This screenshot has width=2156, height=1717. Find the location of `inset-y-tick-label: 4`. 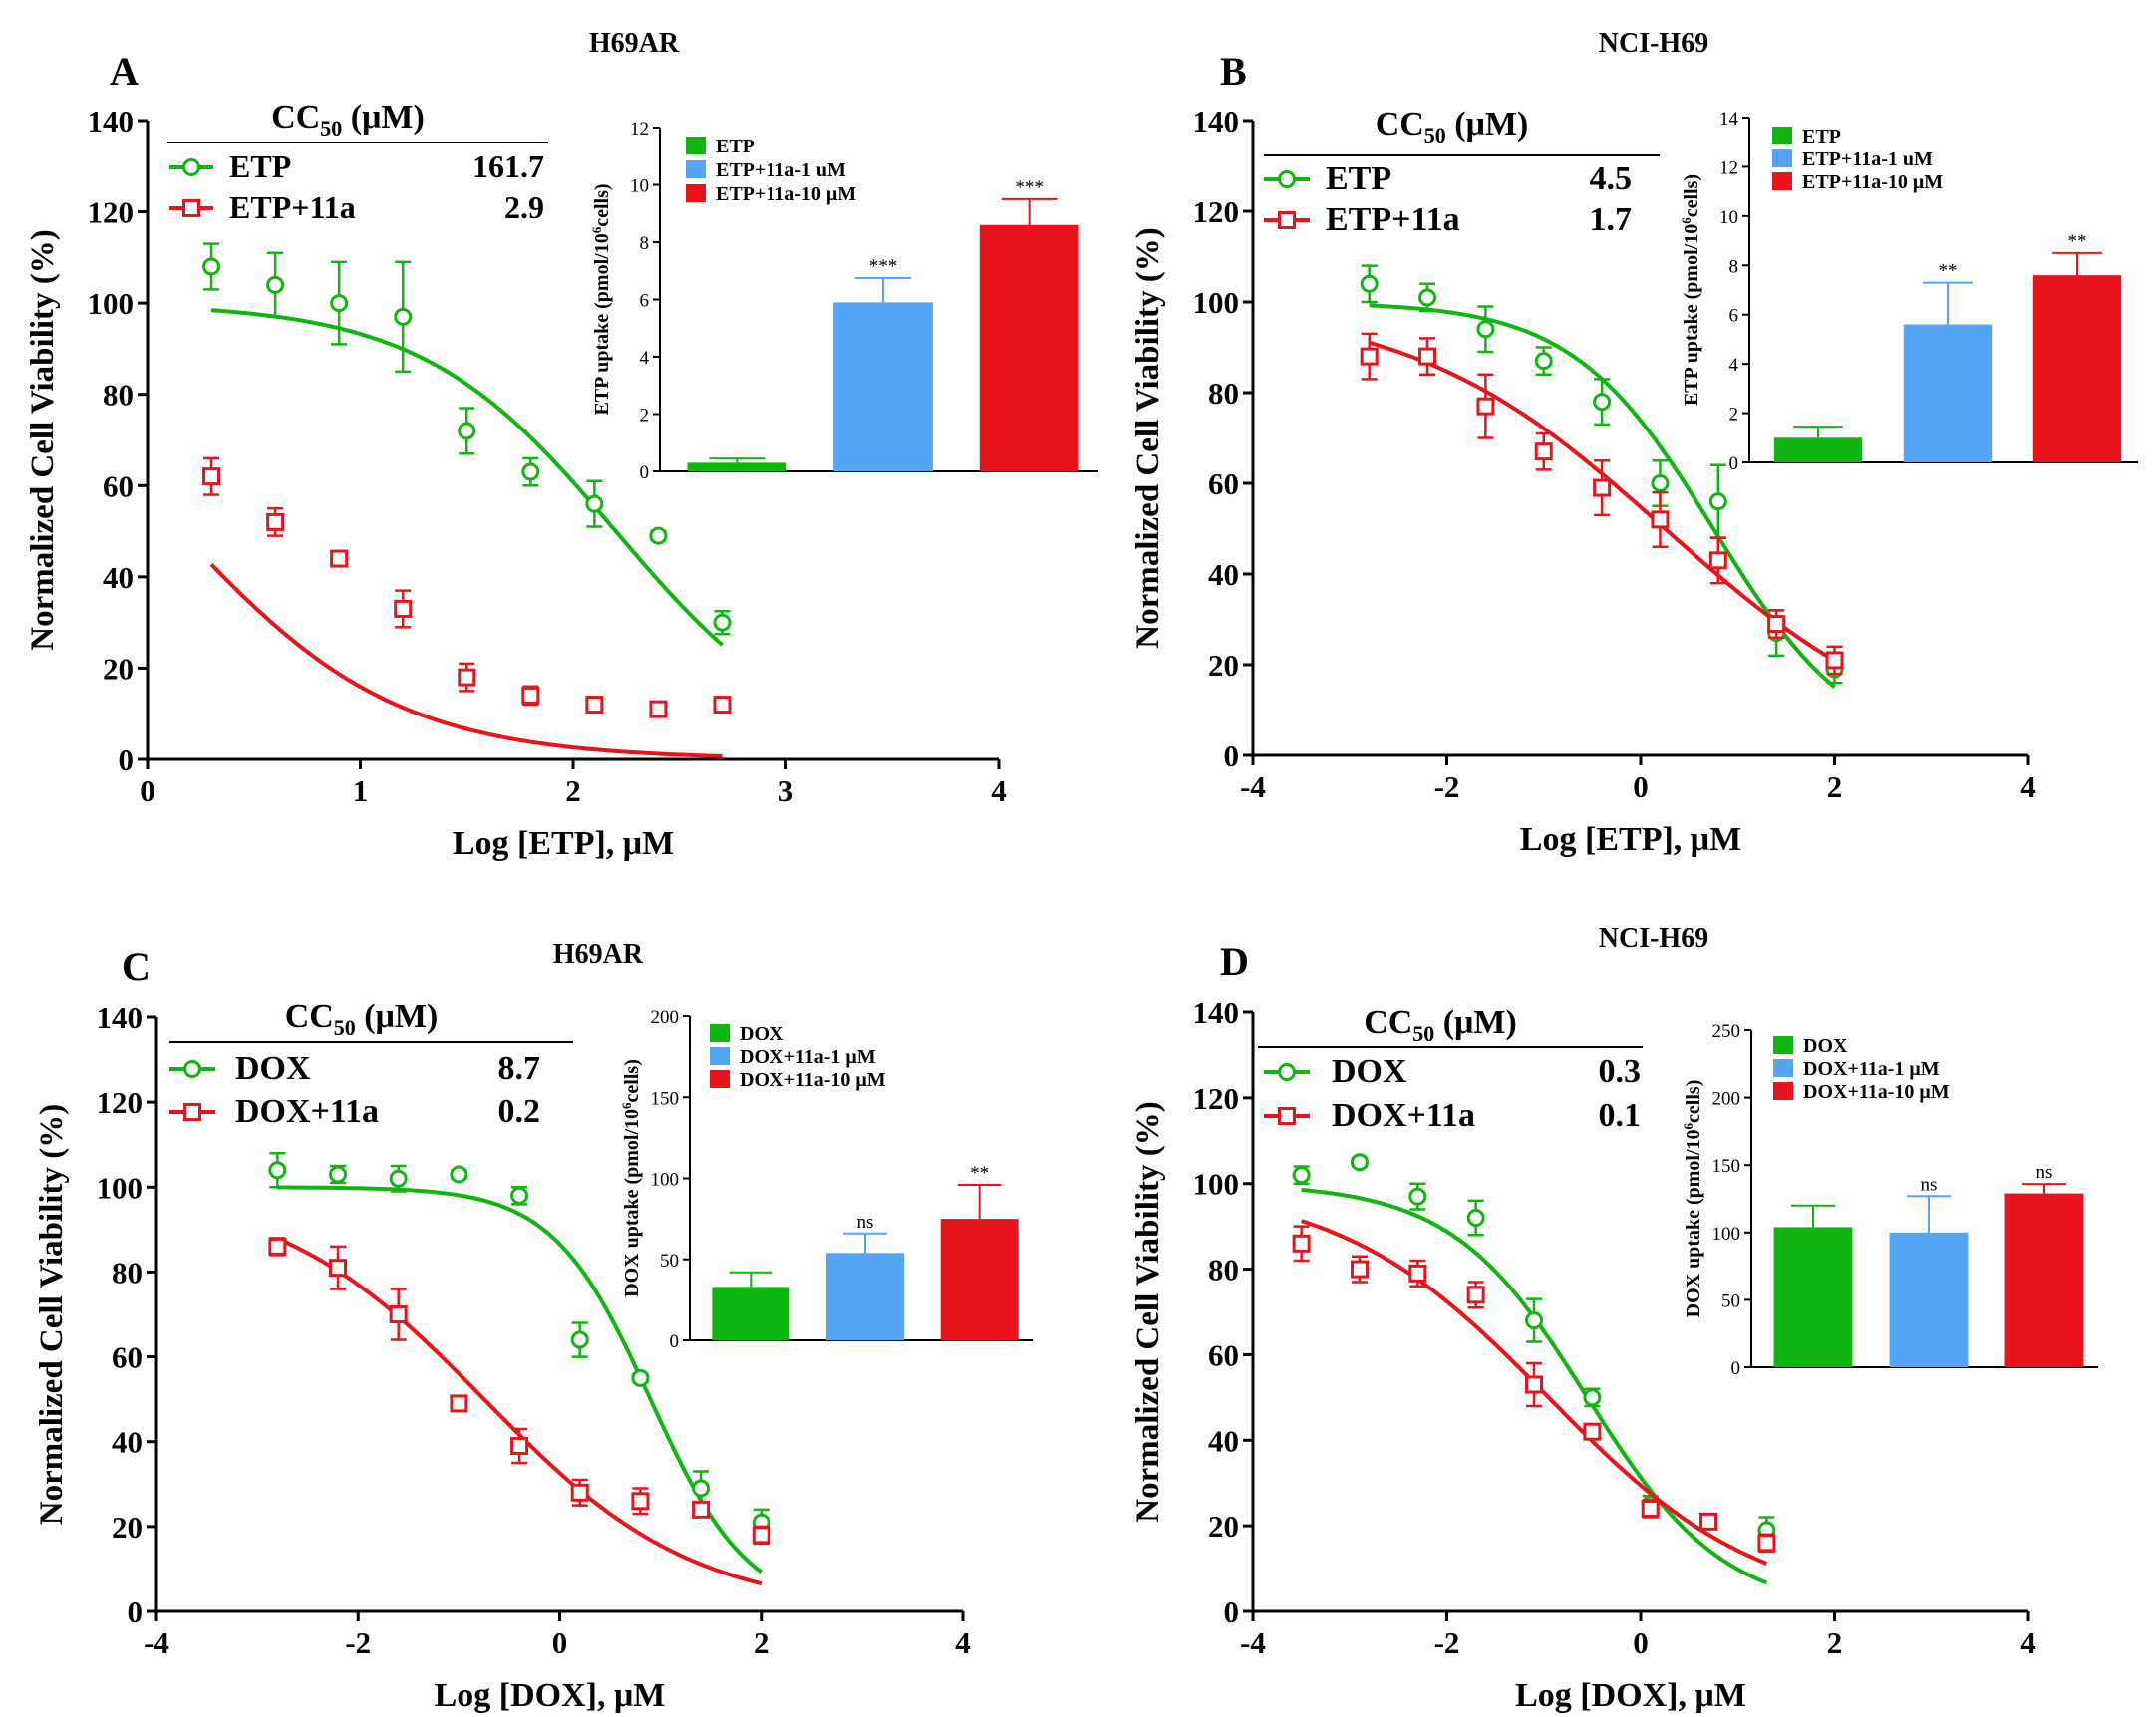

inset-y-tick-label: 4 is located at coordinates (1734, 365).